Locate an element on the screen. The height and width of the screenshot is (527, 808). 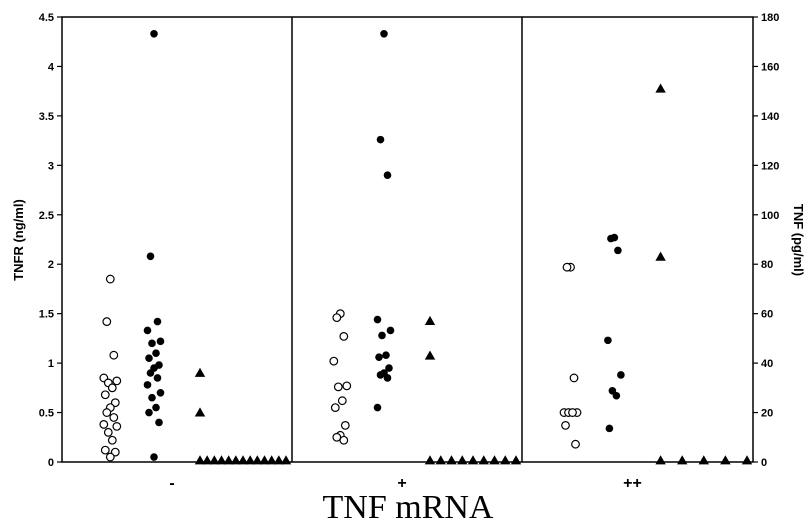
left-axis-title: TNFR (ng/ml) is located at coordinates (18, 240).